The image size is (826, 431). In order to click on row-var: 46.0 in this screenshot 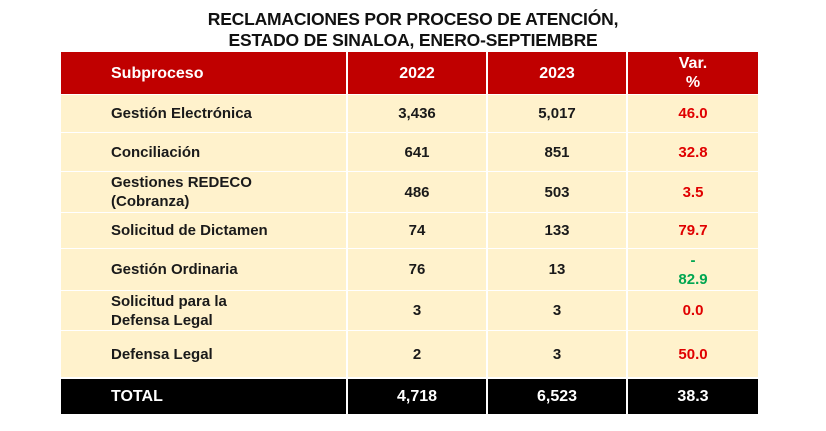, I will do `click(693, 113)`.